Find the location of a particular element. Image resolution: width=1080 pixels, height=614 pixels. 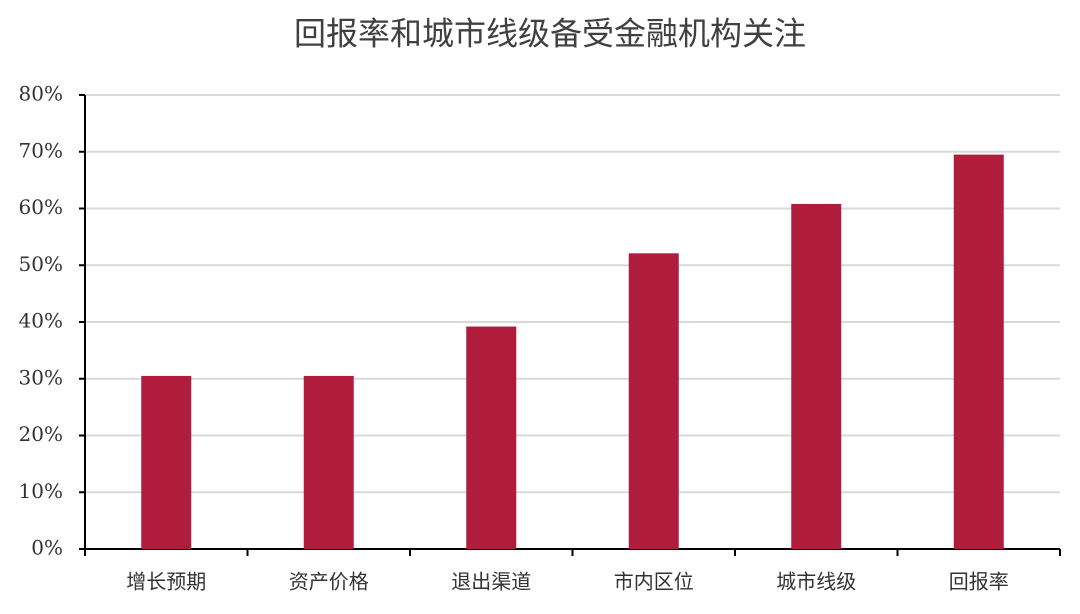

y-tick-label: 70% is located at coordinates (41, 150).